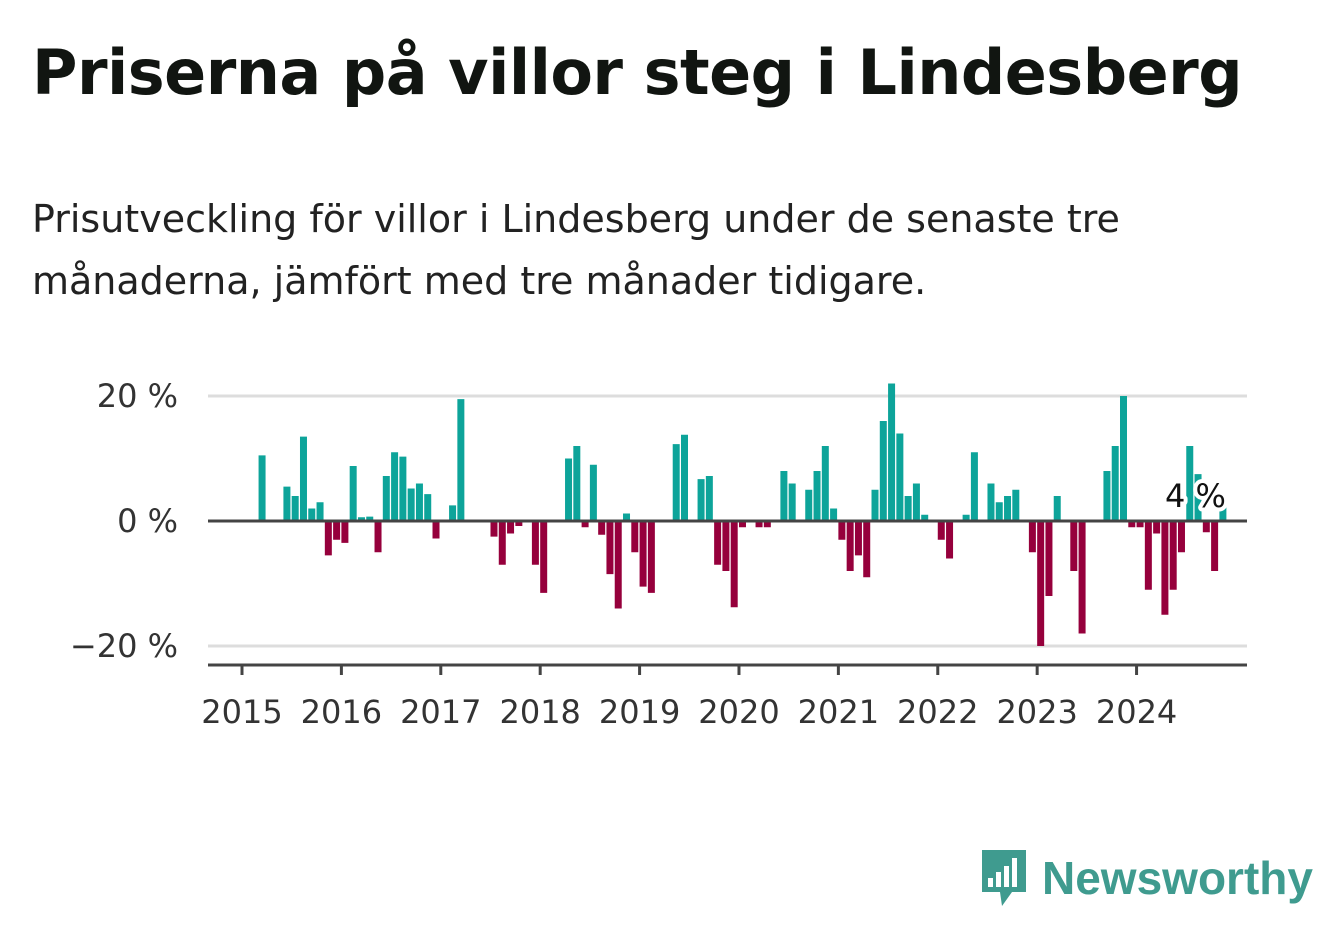 The image size is (1322, 939). Describe the element at coordinates (738, 712) in the screenshot. I see `x-tick-label: 2020` at that location.